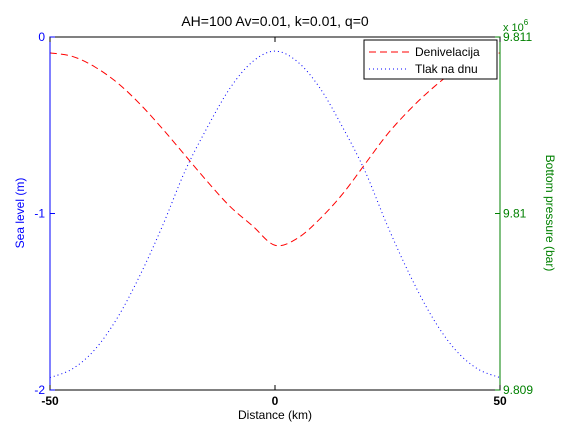  I want to click on y-right-tick-label: 9.81, so click(515, 214).